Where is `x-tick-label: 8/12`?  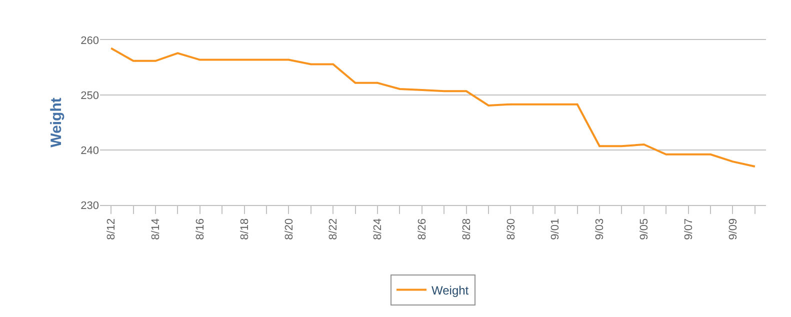
x-tick-label: 8/12 is located at coordinates (112, 229).